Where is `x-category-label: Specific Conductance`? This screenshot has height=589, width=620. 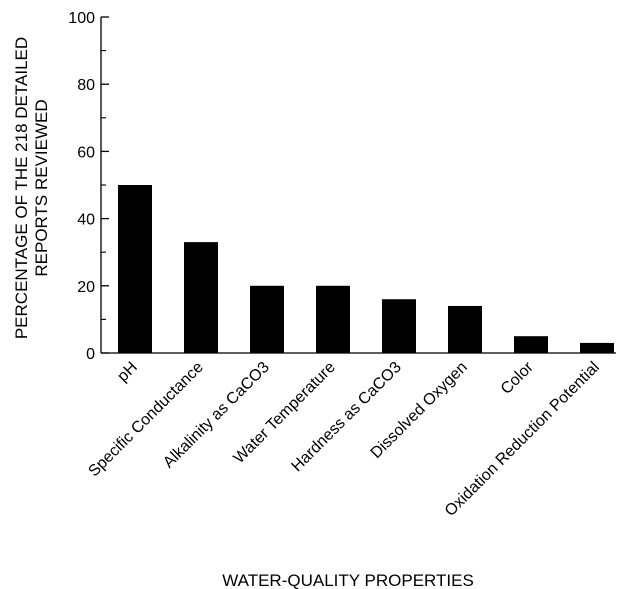 x-category-label: Specific Conductance is located at coordinates (146, 420).